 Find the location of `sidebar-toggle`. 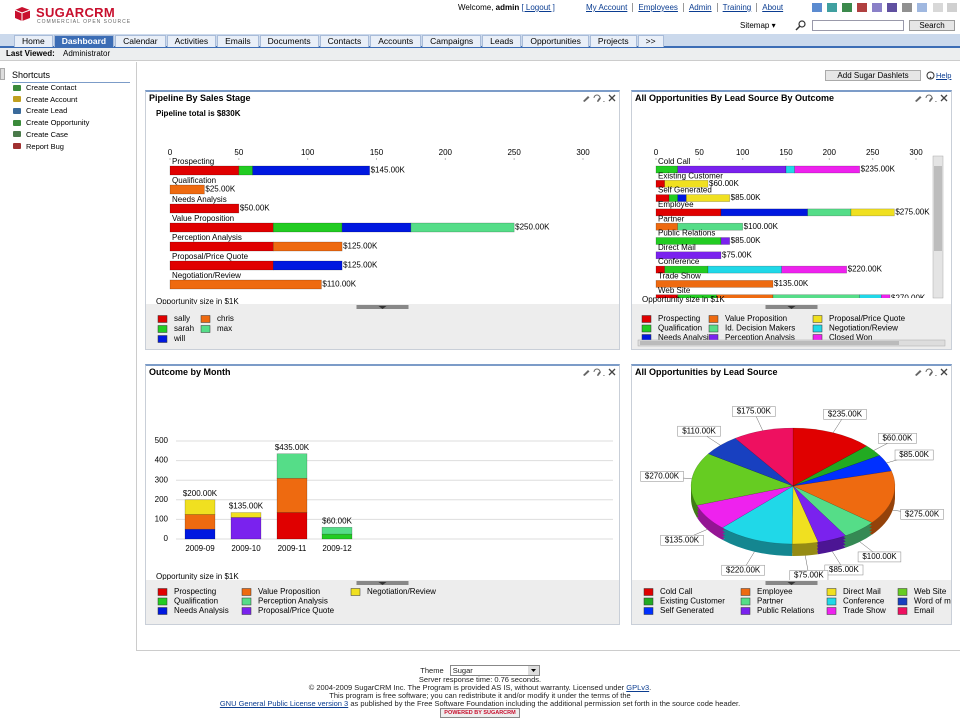

sidebar-toggle is located at coordinates (2, 74).